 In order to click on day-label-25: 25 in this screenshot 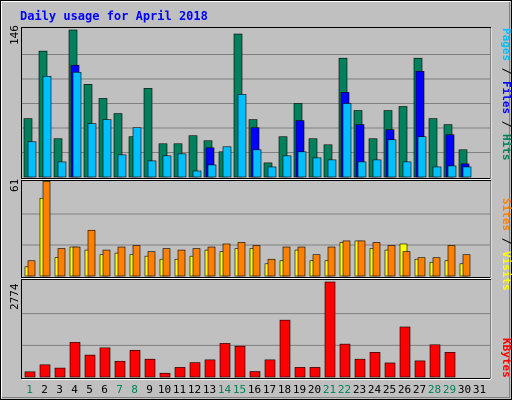, I will do `click(389, 389)`.